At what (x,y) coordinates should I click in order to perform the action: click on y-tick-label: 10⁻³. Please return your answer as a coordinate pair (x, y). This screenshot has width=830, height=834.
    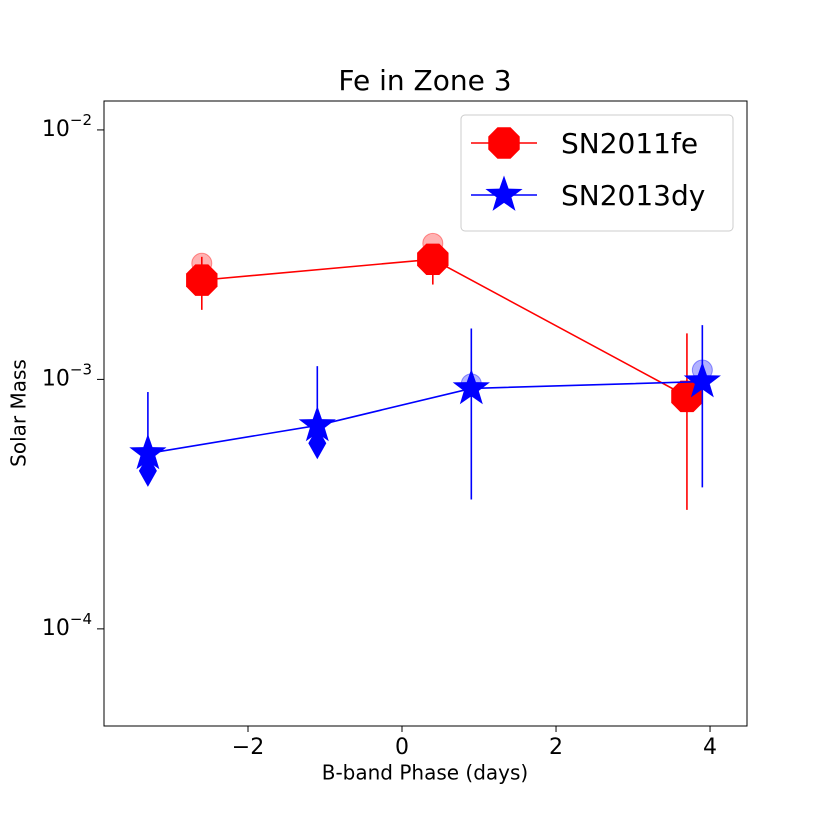
    Looking at the image, I should click on (67, 376).